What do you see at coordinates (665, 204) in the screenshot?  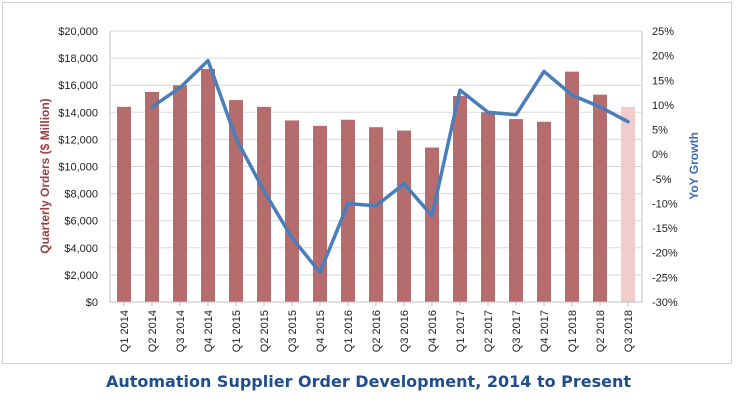 I see `y2-tick-label: -10%` at bounding box center [665, 204].